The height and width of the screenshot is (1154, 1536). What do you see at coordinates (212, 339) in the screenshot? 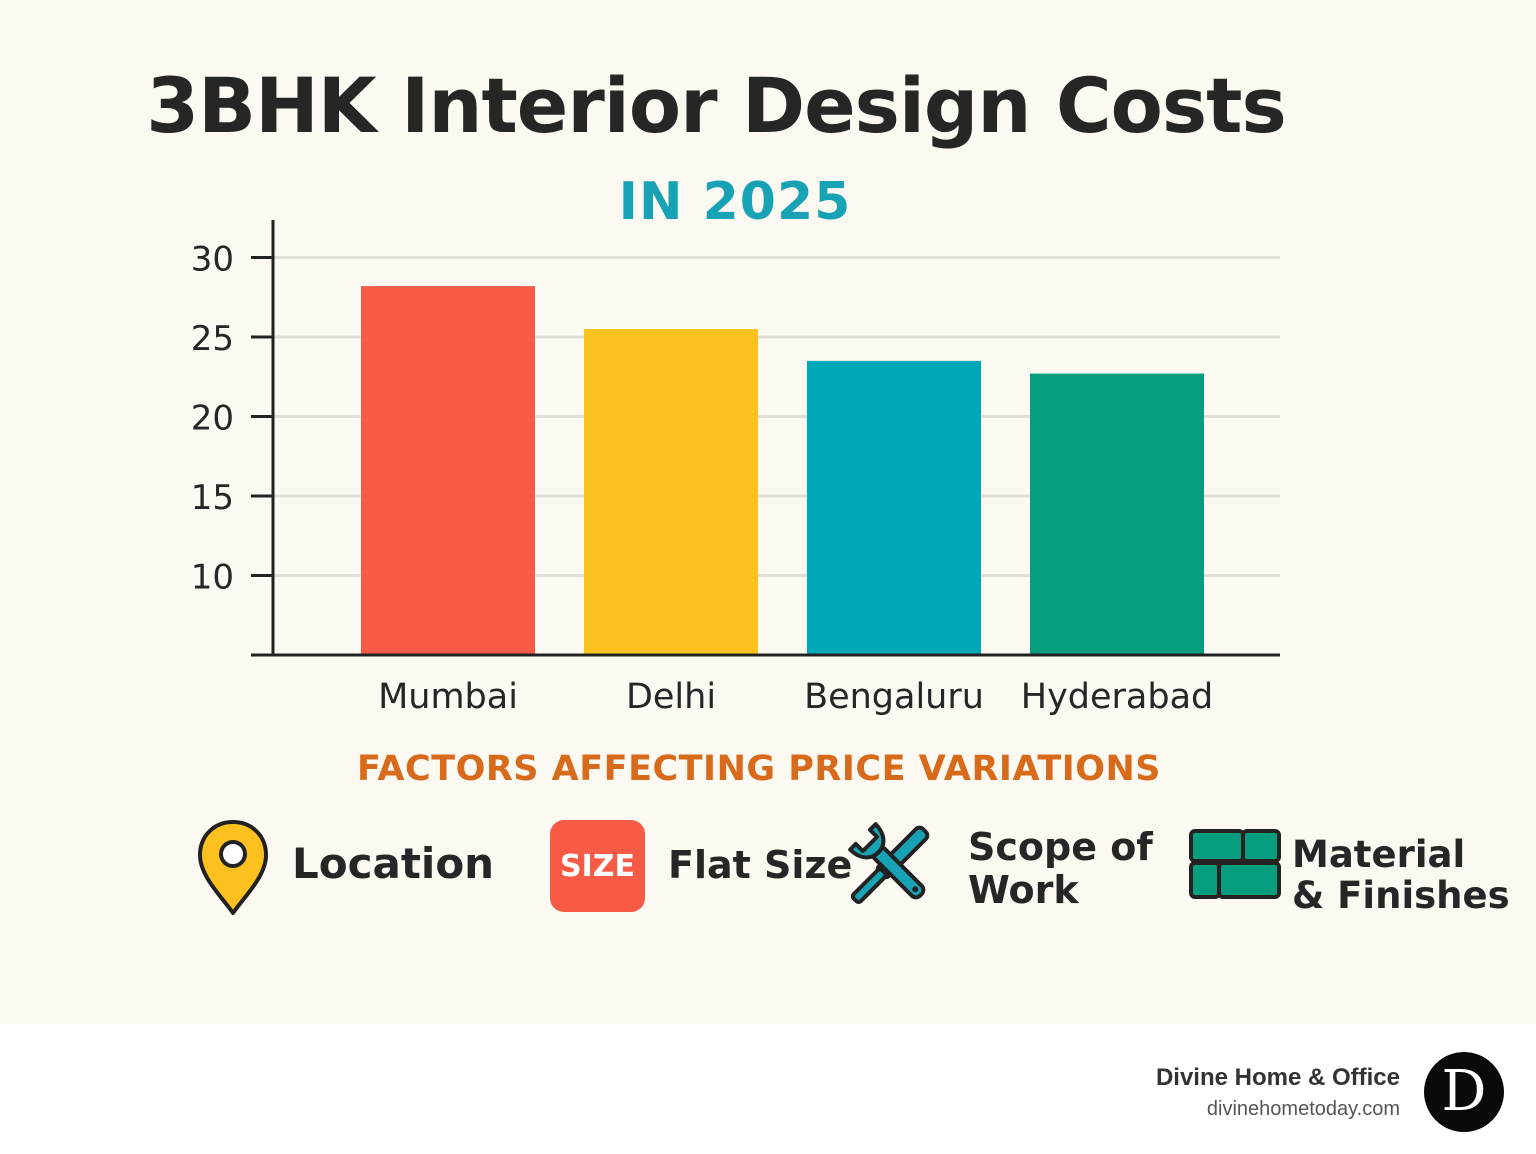
I see `y-tick-label: 25` at bounding box center [212, 339].